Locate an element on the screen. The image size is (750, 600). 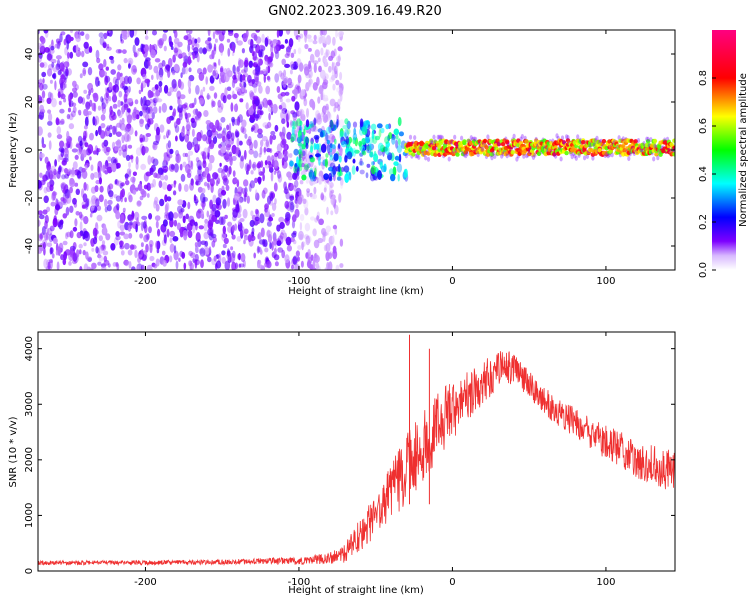
y-tick-label: 20 is located at coordinates (29, 102).